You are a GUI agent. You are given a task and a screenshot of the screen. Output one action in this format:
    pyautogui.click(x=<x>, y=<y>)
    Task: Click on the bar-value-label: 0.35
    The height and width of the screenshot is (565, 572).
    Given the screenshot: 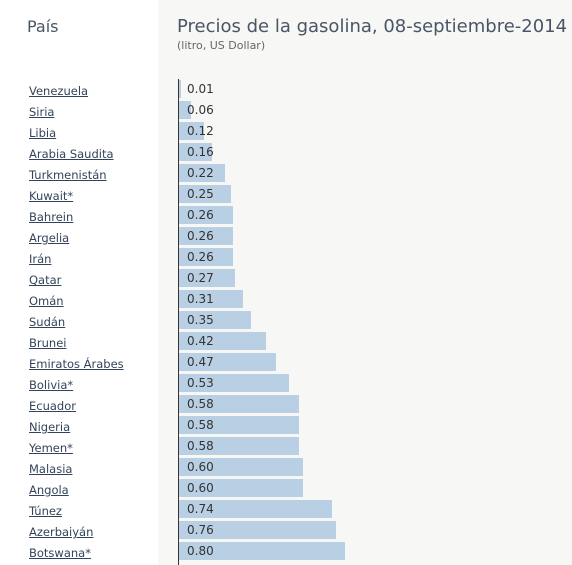 What is the action you would take?
    pyautogui.click(x=200, y=320)
    